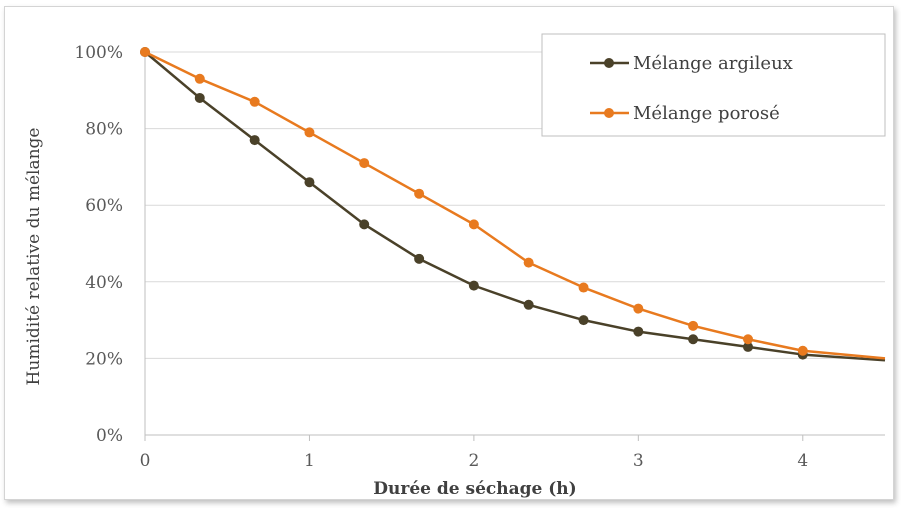 Image resolution: width=901 pixels, height=508 pixels. What do you see at coordinates (706, 113) in the screenshot?
I see `legend-label: Mélange porosé` at bounding box center [706, 113].